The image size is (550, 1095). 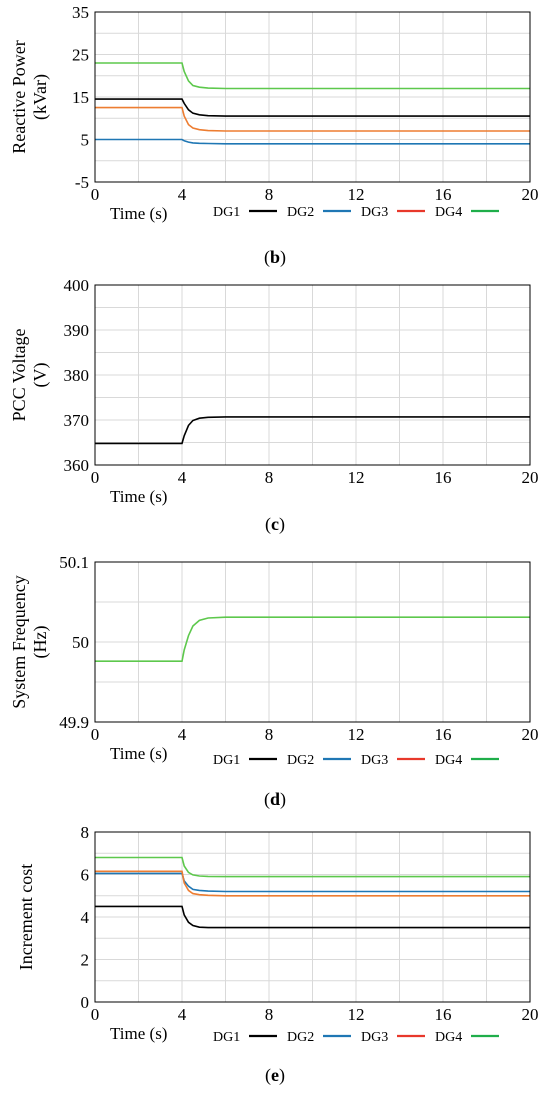 I want to click on y-tick-label: 15, so click(x=80, y=97).